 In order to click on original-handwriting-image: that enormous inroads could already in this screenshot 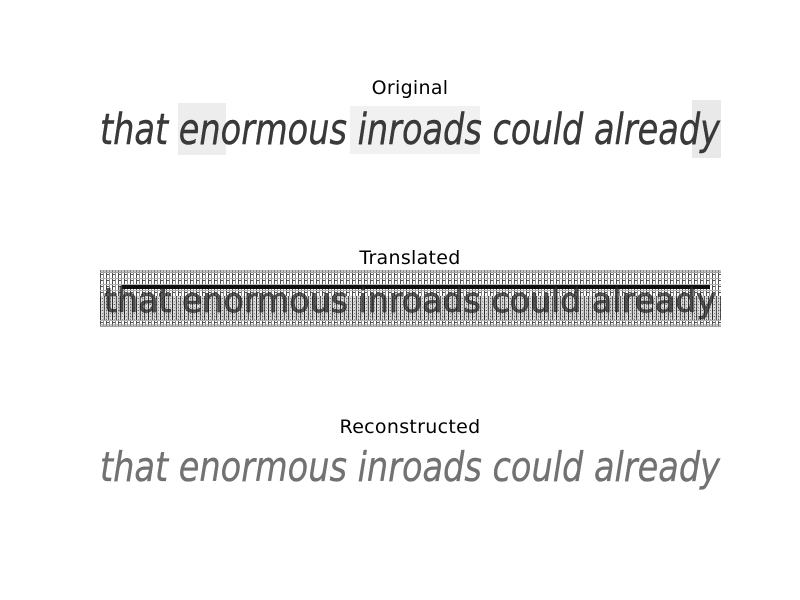, I will do `click(410, 130)`.